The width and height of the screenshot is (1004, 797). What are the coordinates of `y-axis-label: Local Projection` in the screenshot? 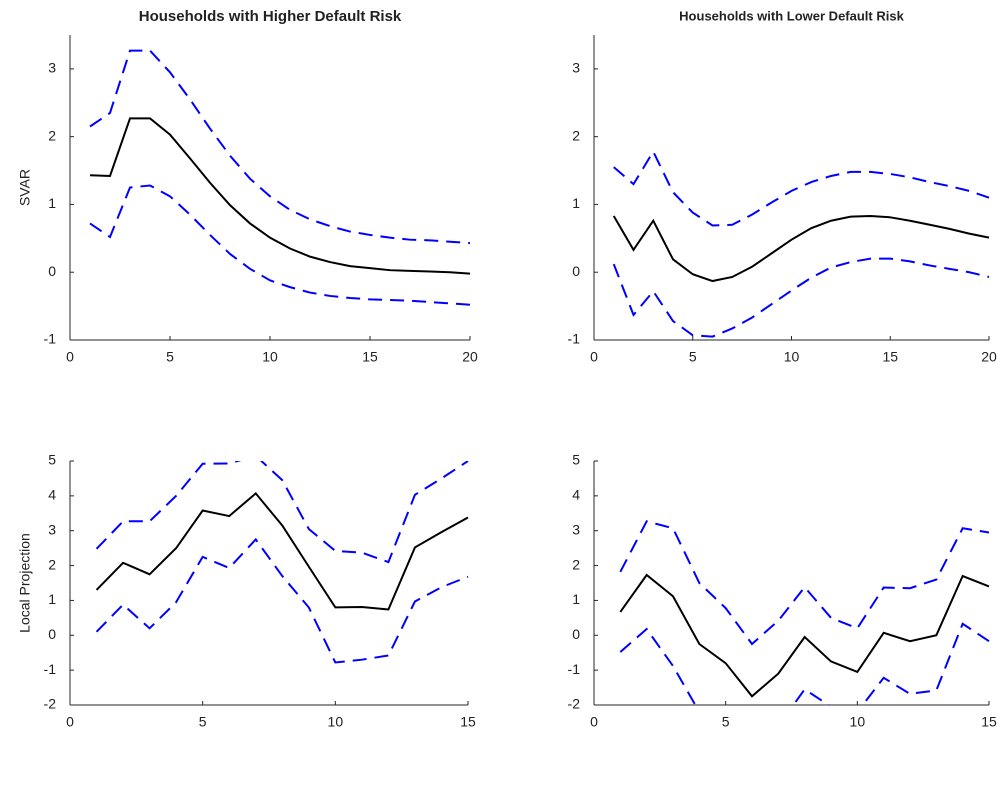 It's located at (25, 583).